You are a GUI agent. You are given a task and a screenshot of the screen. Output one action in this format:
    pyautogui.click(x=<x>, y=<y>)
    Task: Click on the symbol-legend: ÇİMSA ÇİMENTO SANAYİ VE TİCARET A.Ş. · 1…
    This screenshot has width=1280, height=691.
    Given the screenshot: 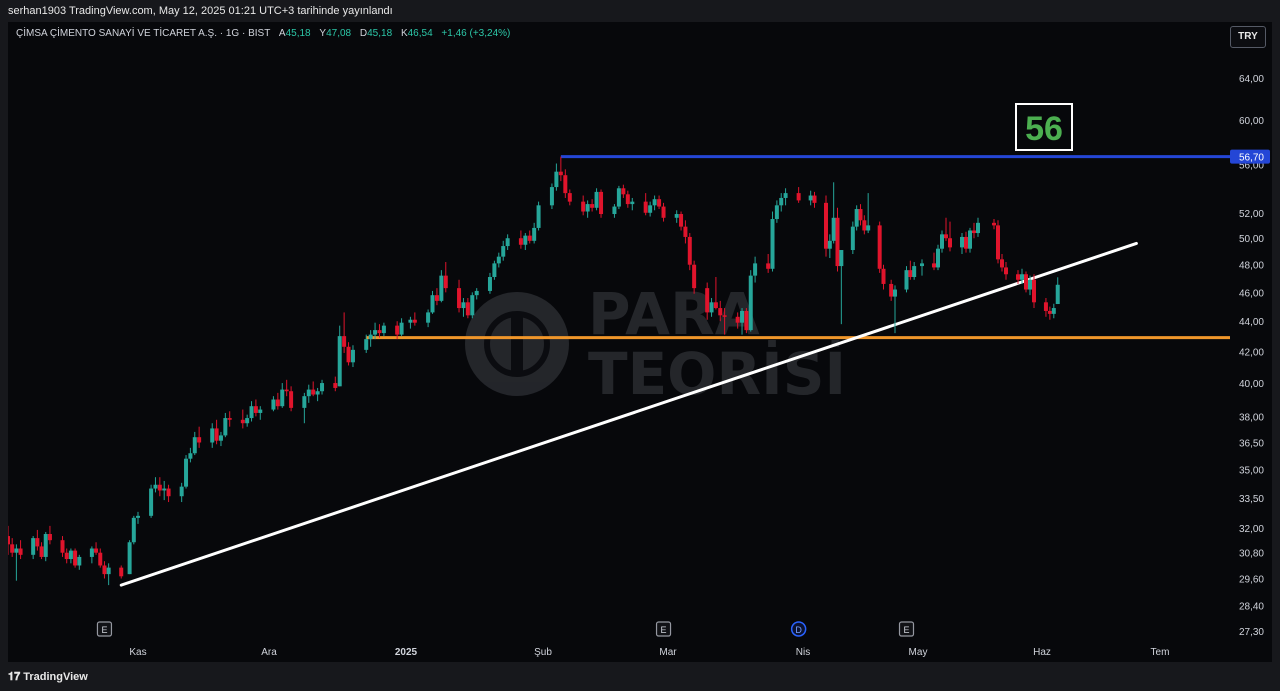 What is the action you would take?
    pyautogui.click(x=263, y=33)
    